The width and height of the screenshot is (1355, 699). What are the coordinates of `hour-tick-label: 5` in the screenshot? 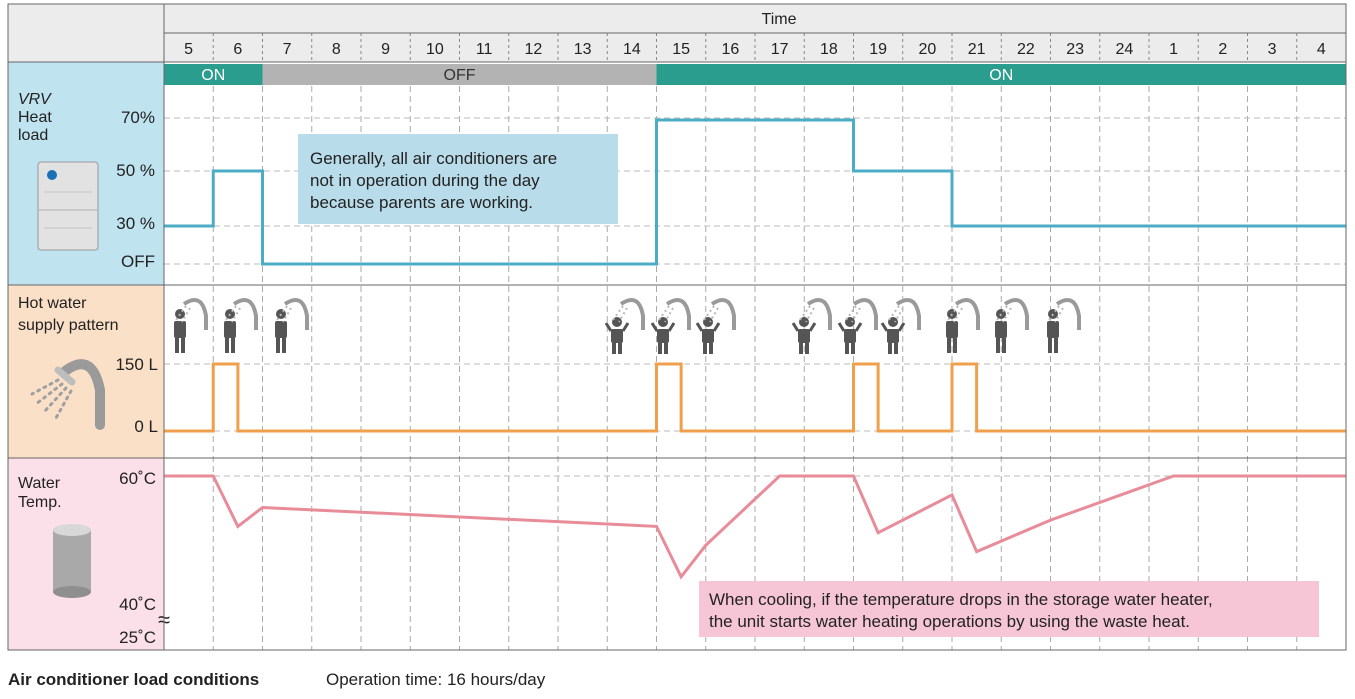 It's located at (188, 49).